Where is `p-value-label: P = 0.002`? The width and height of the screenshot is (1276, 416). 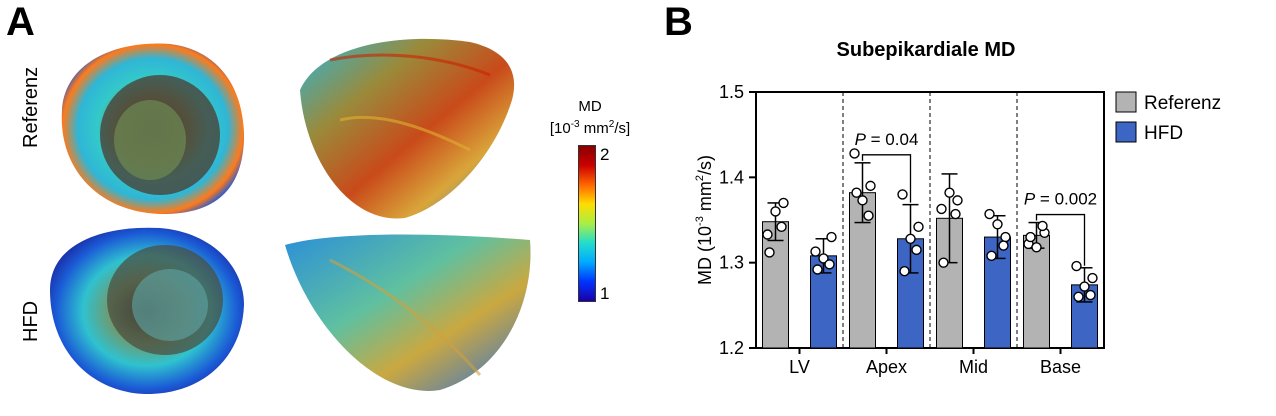 p-value-label: P = 0.002 is located at coordinates (1060, 199).